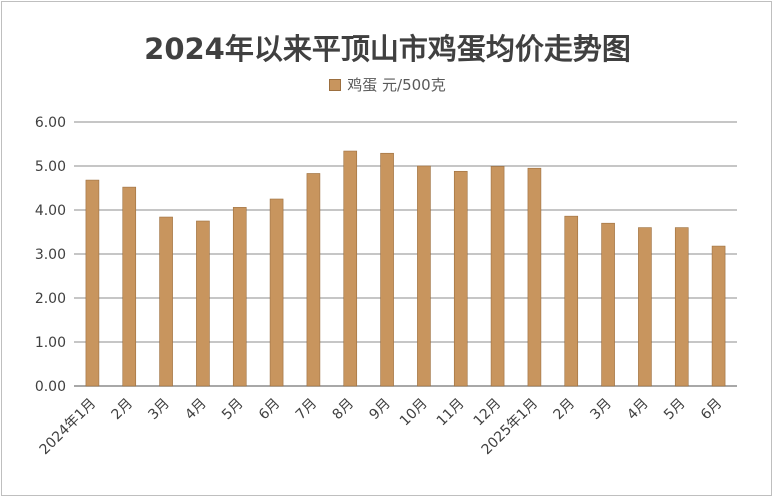 The height and width of the screenshot is (499, 775). Describe the element at coordinates (50, 343) in the screenshot. I see `y-tick-label: 1.00` at that location.